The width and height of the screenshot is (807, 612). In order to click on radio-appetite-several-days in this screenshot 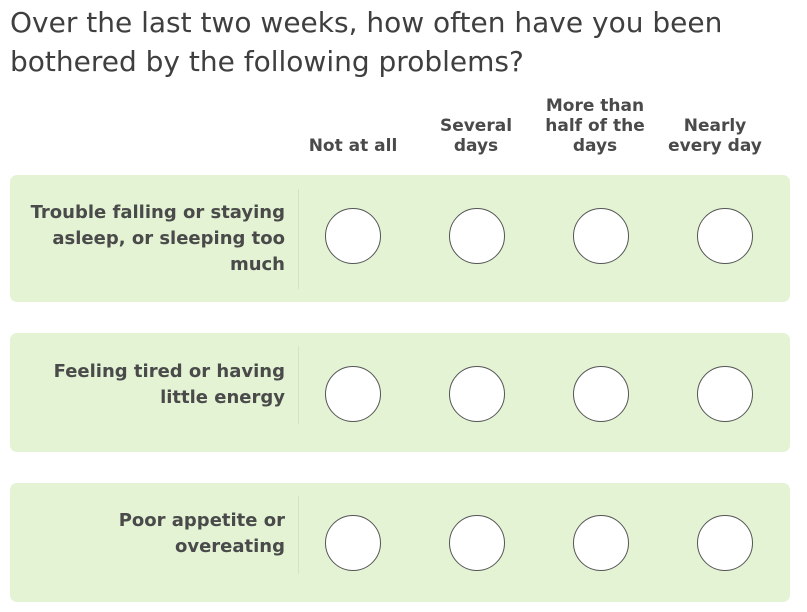, I will do `click(477, 543)`.